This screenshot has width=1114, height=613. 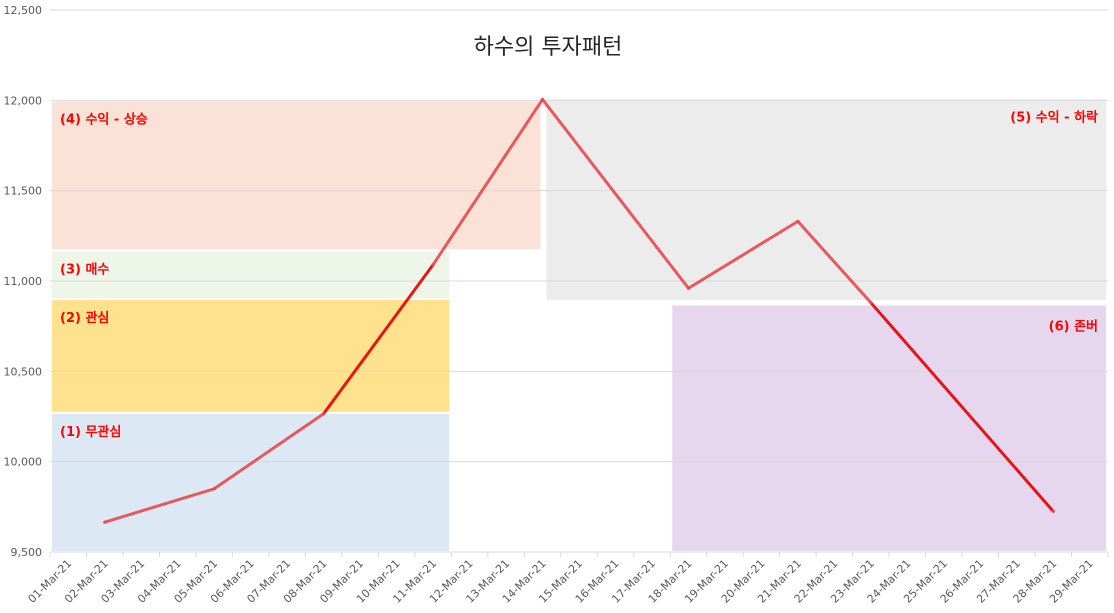 I want to click on y-tick-label: 10,000, so click(x=23, y=462).